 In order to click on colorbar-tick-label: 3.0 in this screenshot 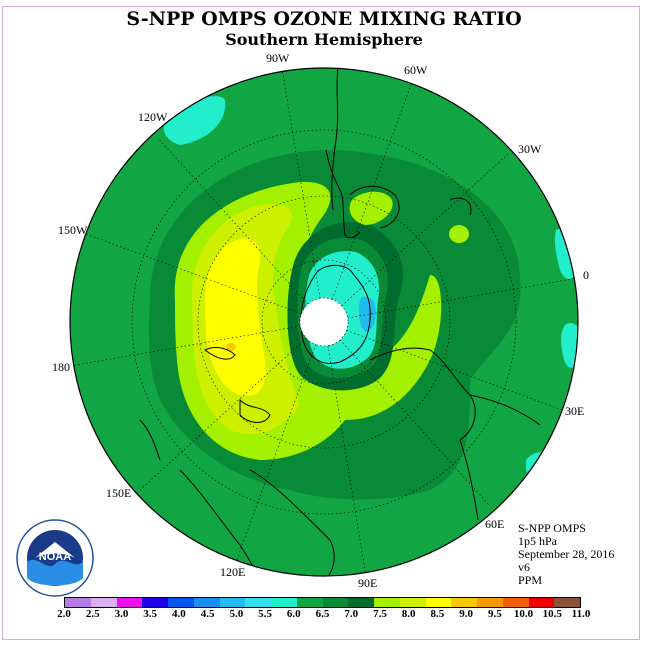, I will do `click(121, 614)`.